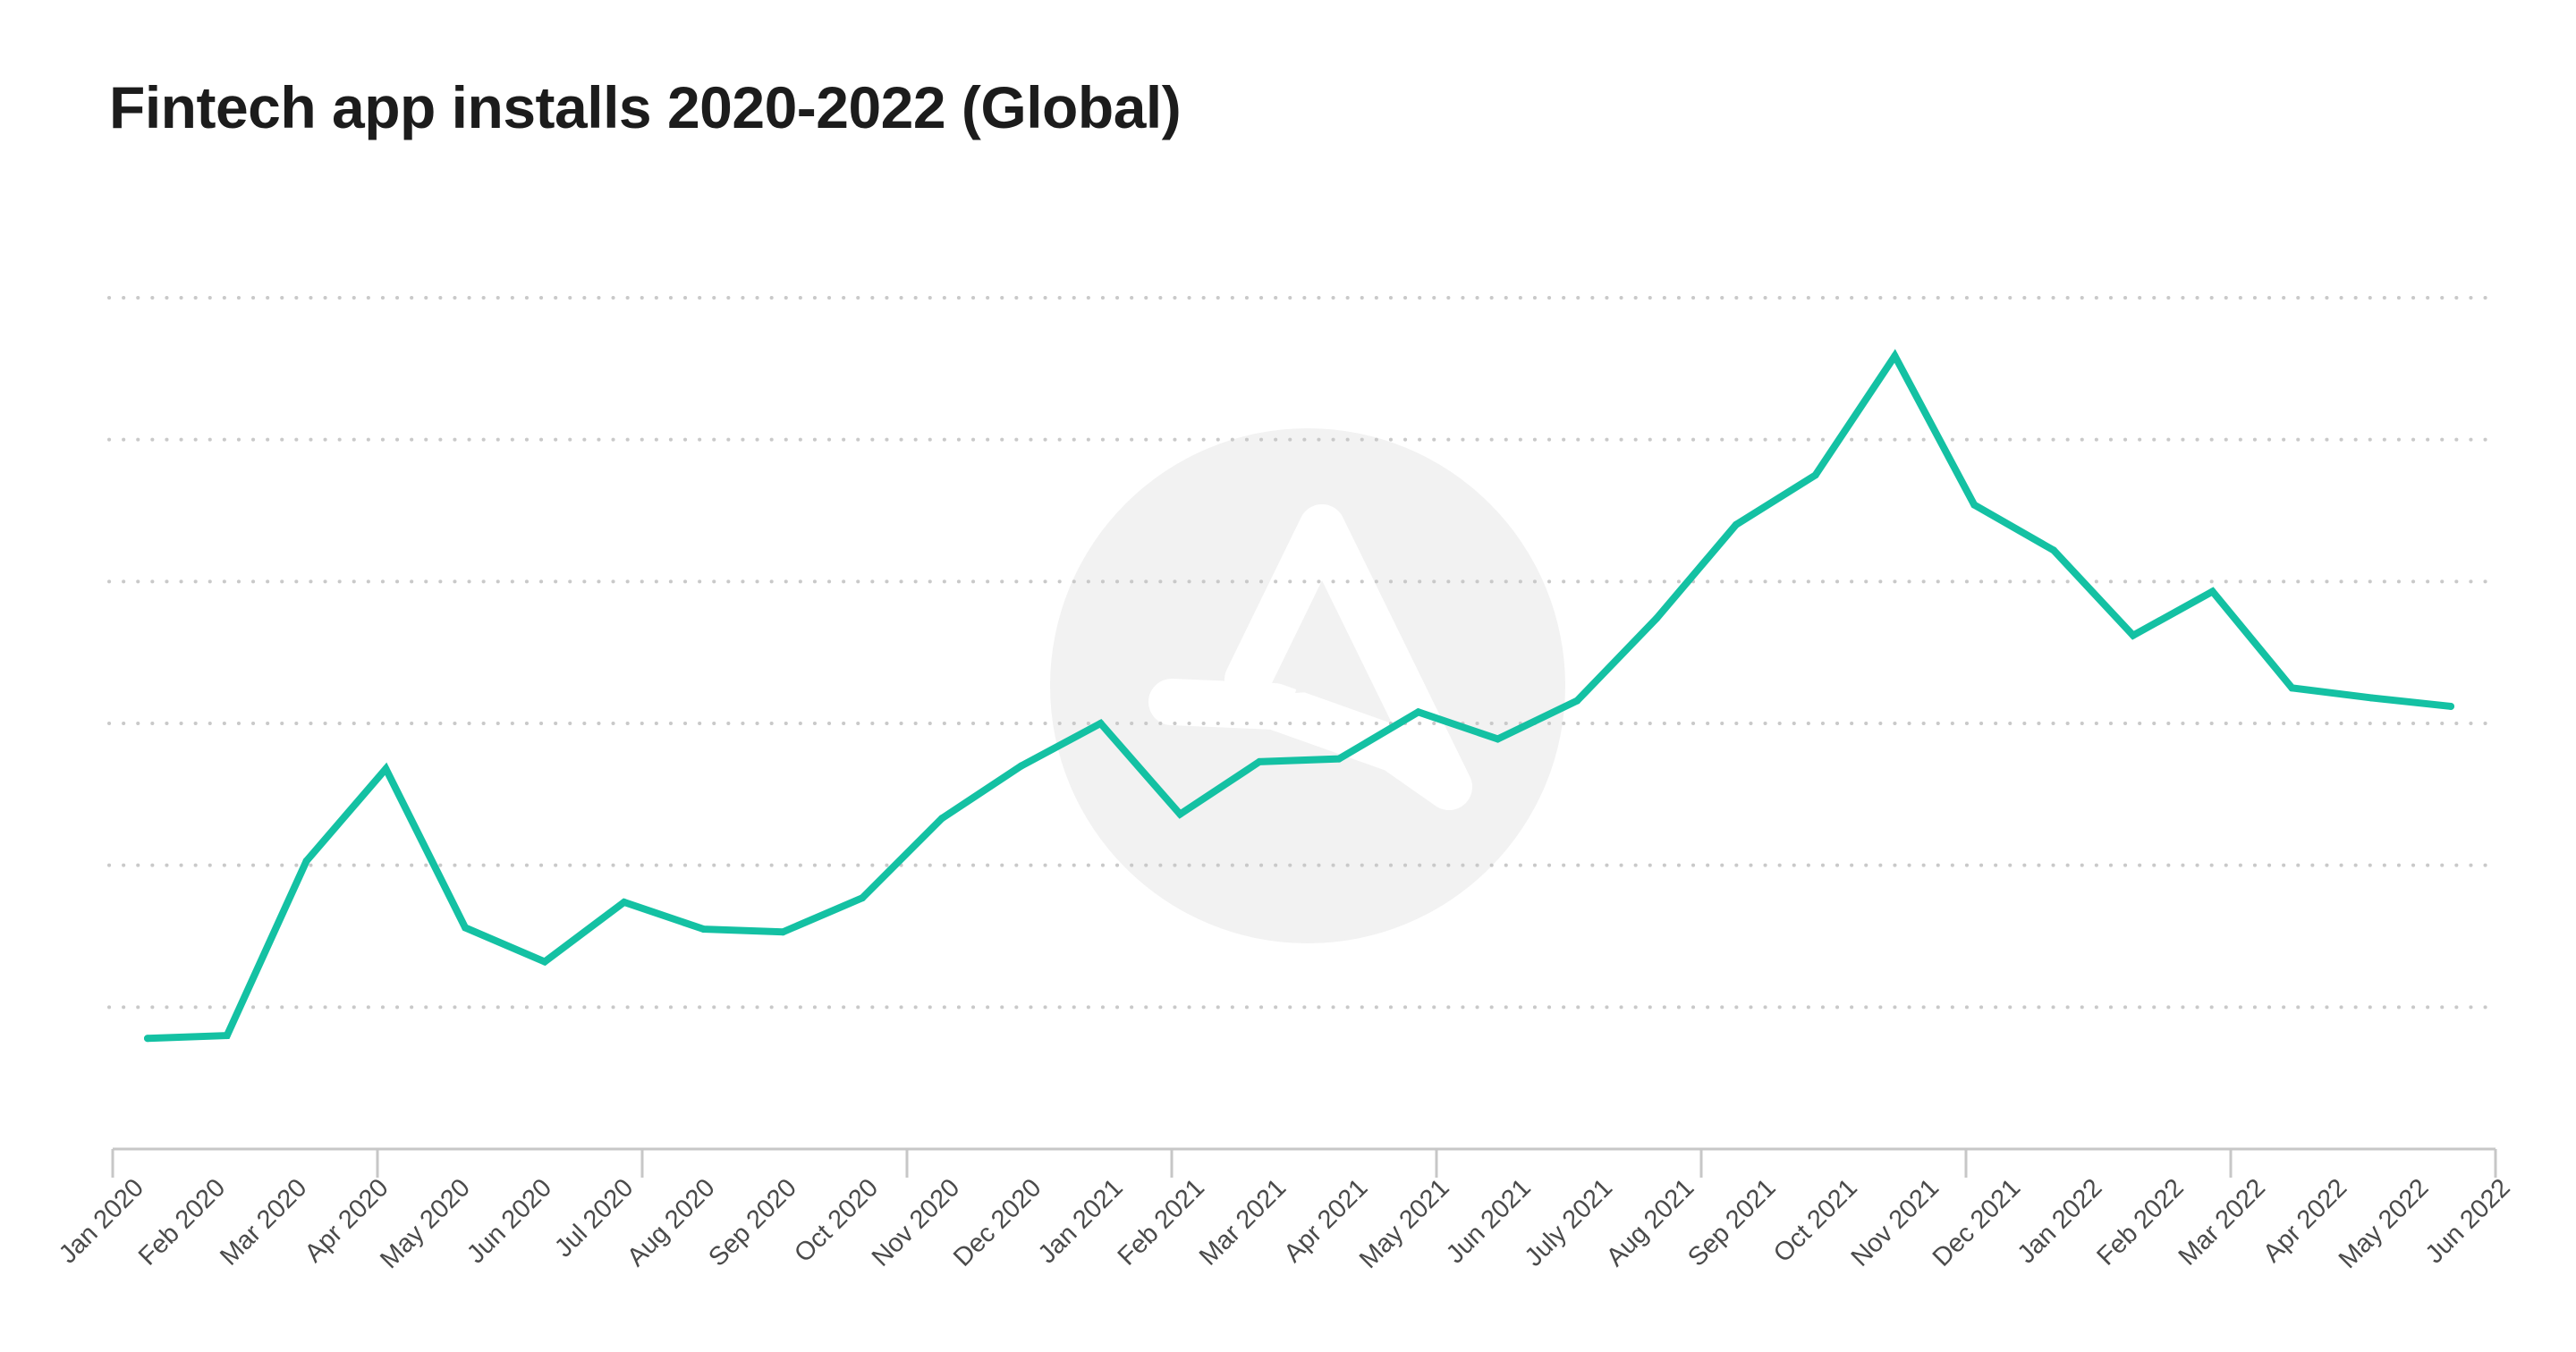  I want to click on x-tick-label: July 2021, so click(1569, 1222).